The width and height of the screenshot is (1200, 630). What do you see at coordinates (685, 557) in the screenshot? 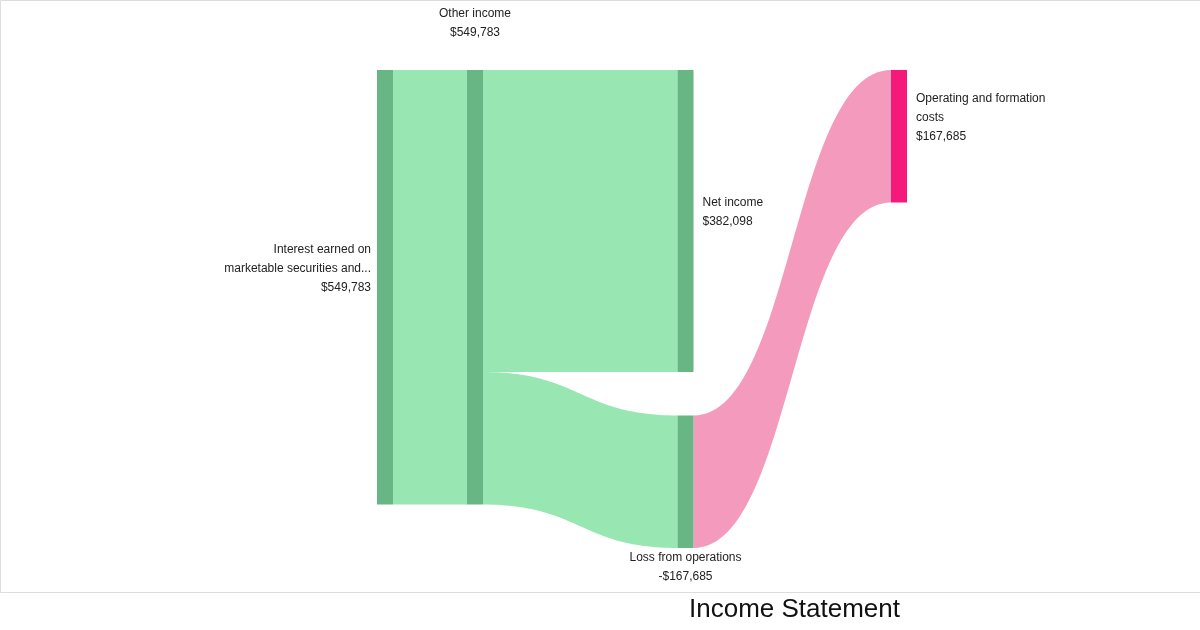
I see `category-label: Loss from operations` at bounding box center [685, 557].